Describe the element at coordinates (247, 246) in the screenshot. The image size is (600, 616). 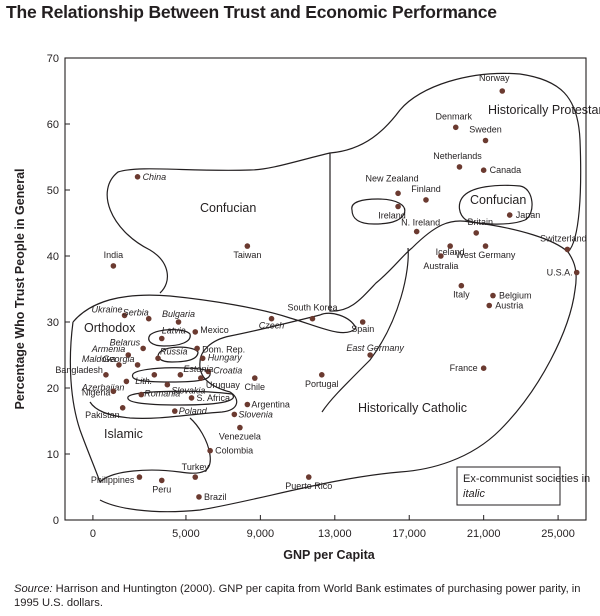
I see `point-taiwan` at that location.